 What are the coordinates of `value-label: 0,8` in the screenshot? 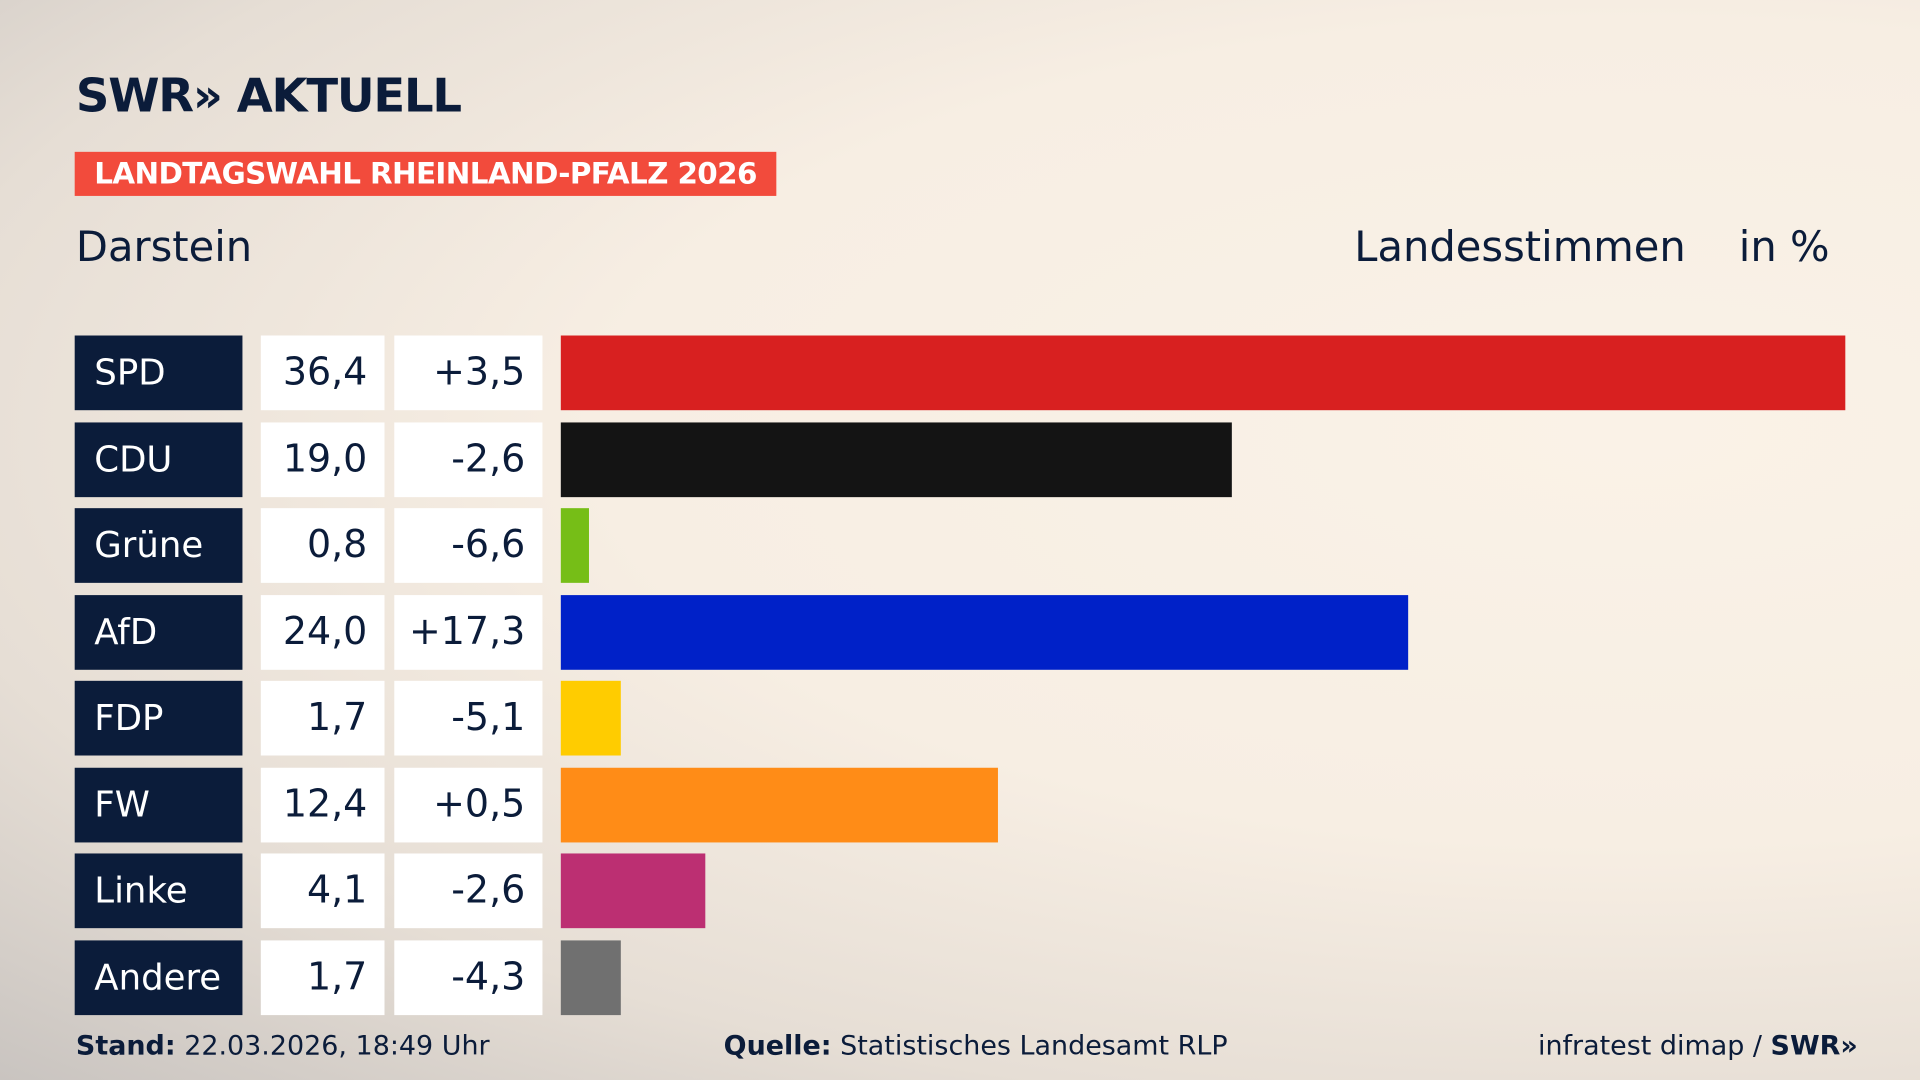 It's located at (322, 545).